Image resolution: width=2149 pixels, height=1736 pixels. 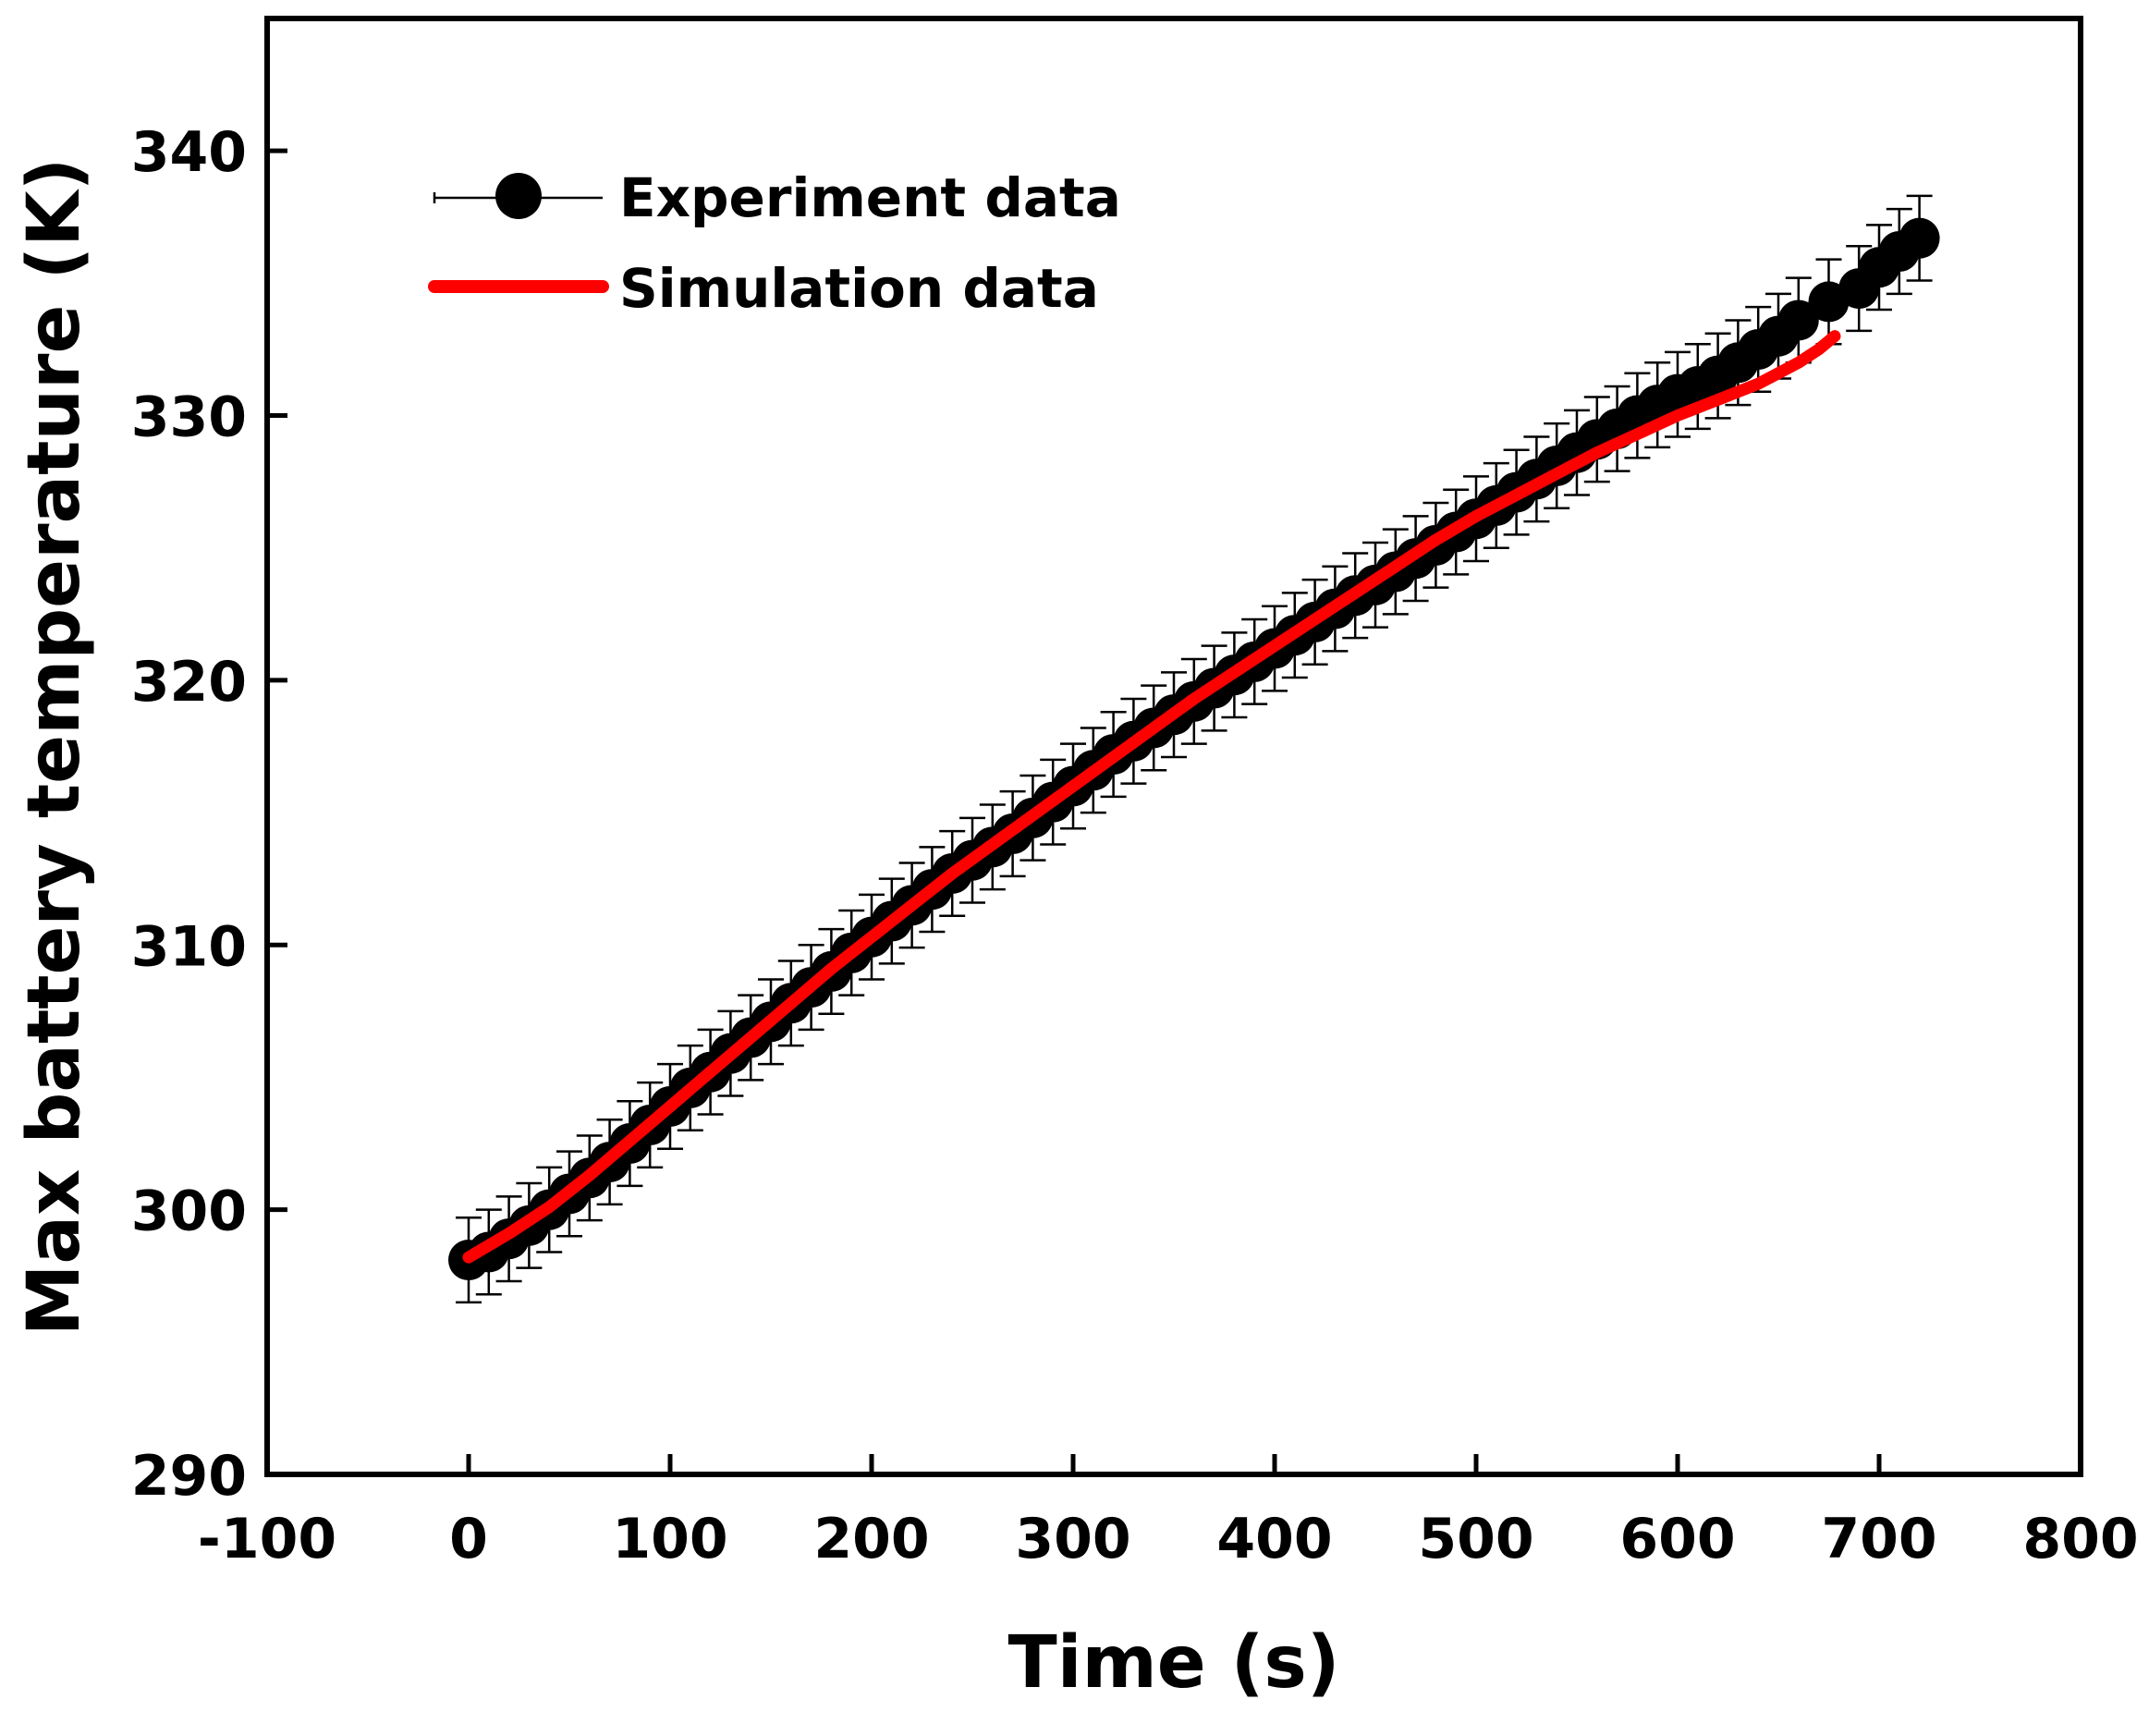 I want to click on y-tick-label: 340, so click(x=189, y=152).